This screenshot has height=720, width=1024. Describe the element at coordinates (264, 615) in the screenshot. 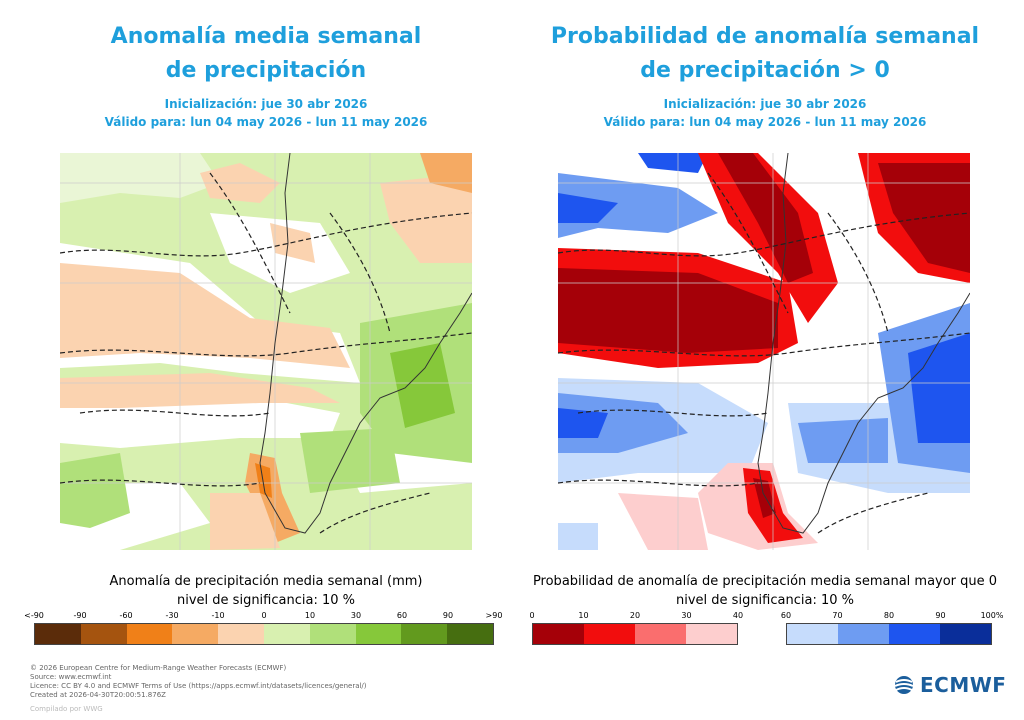

I see `left-tick-5: 0` at that location.